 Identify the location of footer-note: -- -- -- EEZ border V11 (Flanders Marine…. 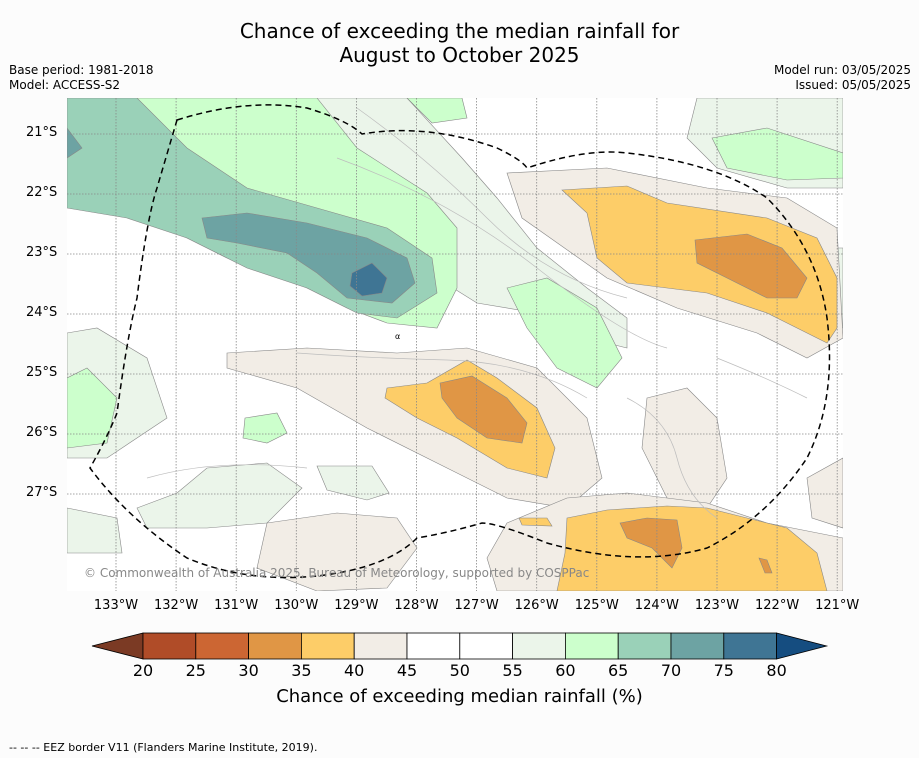
(163, 747).